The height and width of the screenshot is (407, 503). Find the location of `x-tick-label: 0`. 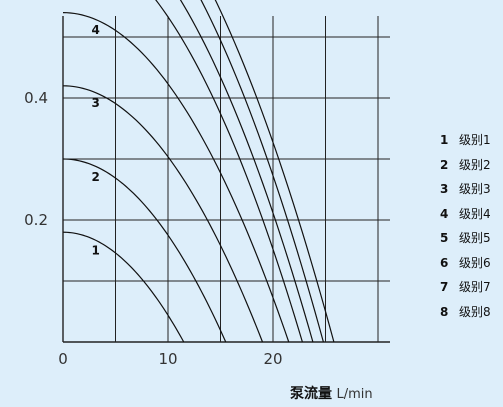

x-tick-label: 0 is located at coordinates (63, 359).